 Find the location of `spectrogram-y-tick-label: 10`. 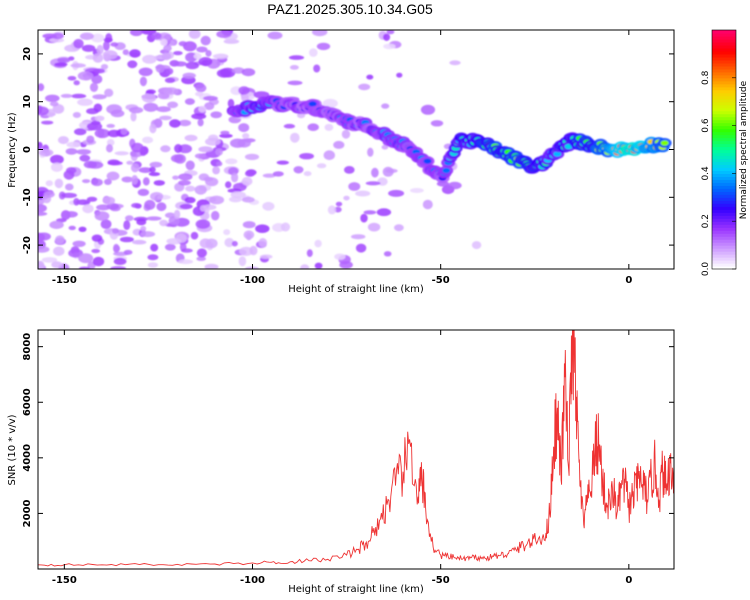

spectrogram-y-tick-label: 10 is located at coordinates (27, 102).